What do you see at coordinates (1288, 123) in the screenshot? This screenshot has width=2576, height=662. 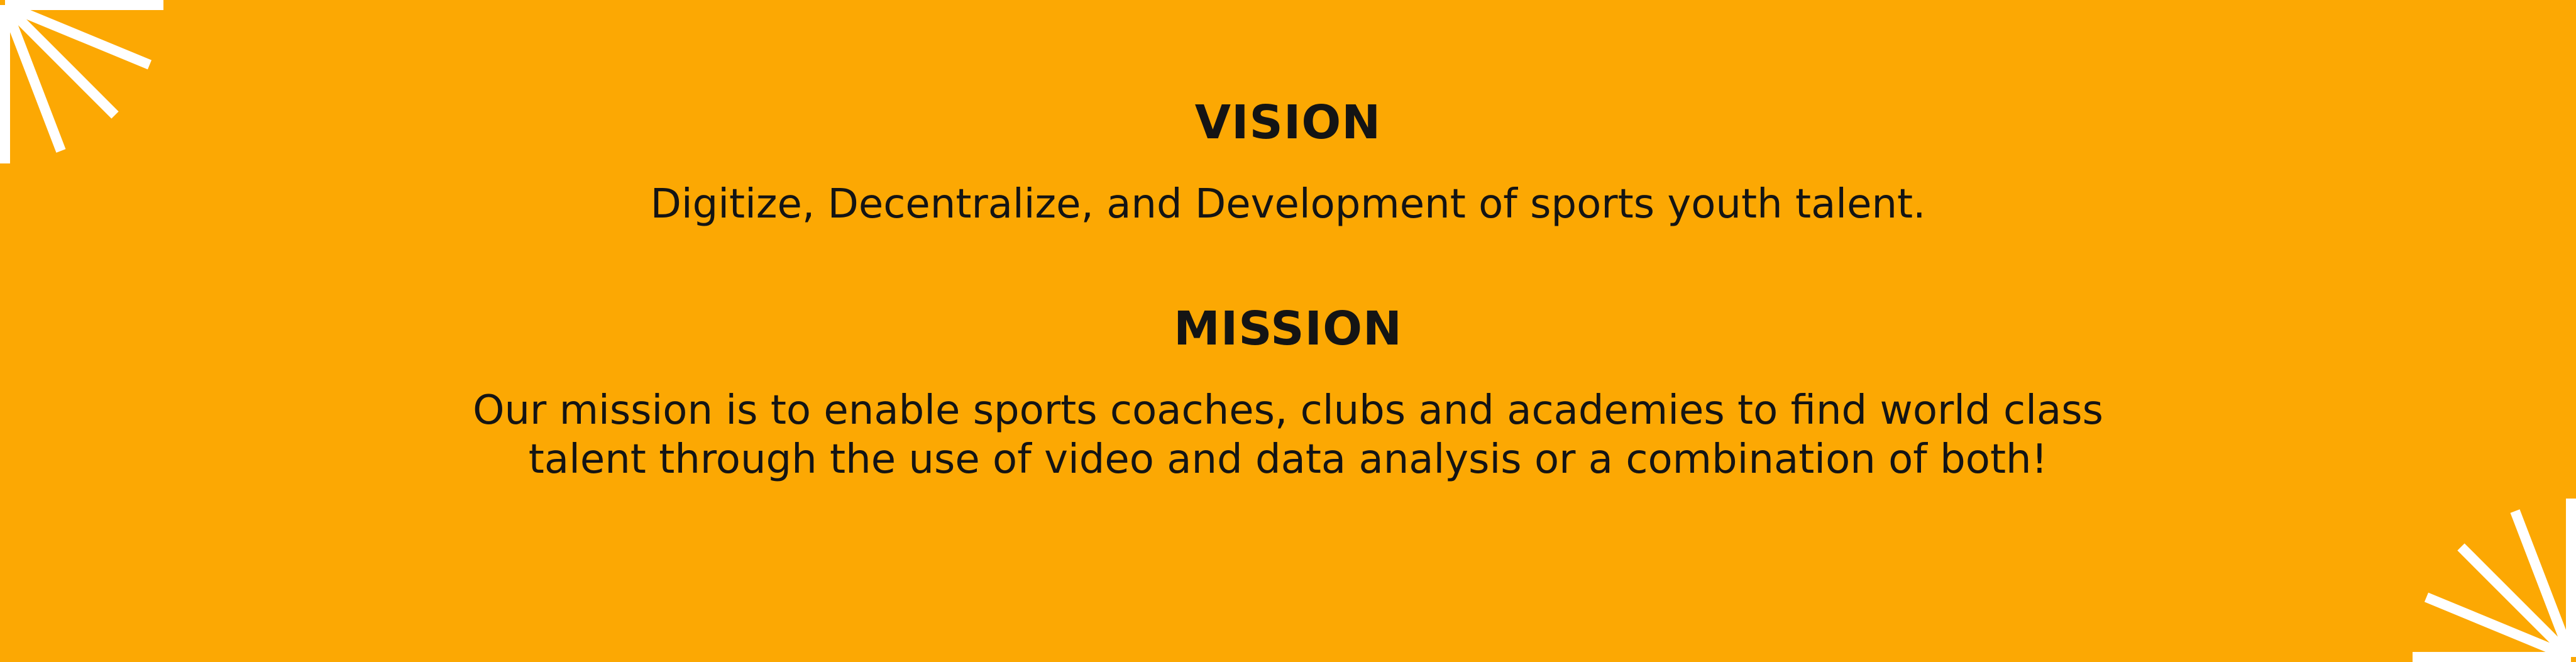 I see `vision-heading: VISION` at bounding box center [1288, 123].